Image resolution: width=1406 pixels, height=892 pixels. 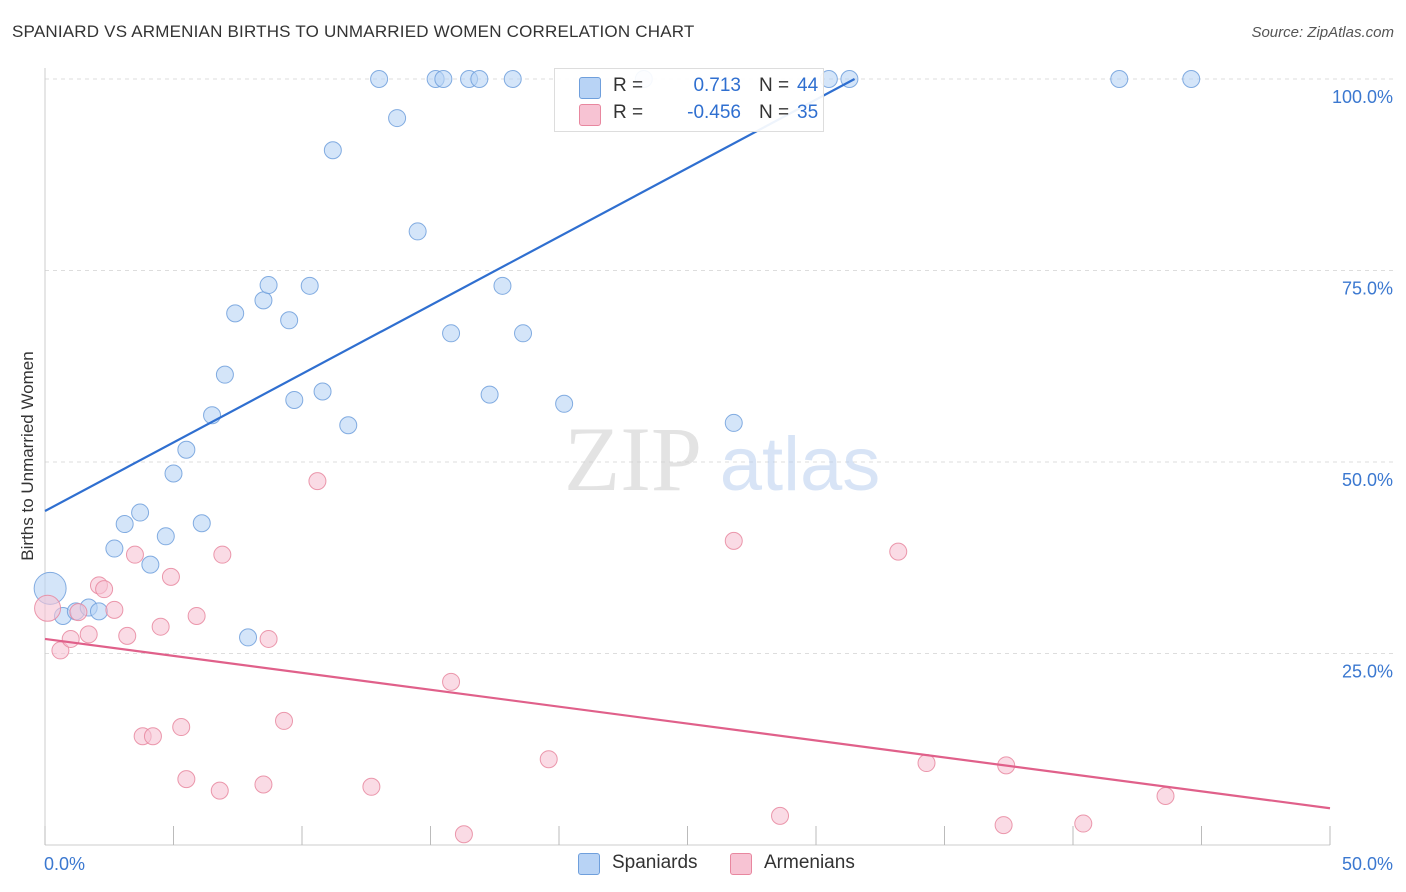 What do you see at coordinates (590, 115) in the screenshot?
I see `armenians-swatch` at bounding box center [590, 115].